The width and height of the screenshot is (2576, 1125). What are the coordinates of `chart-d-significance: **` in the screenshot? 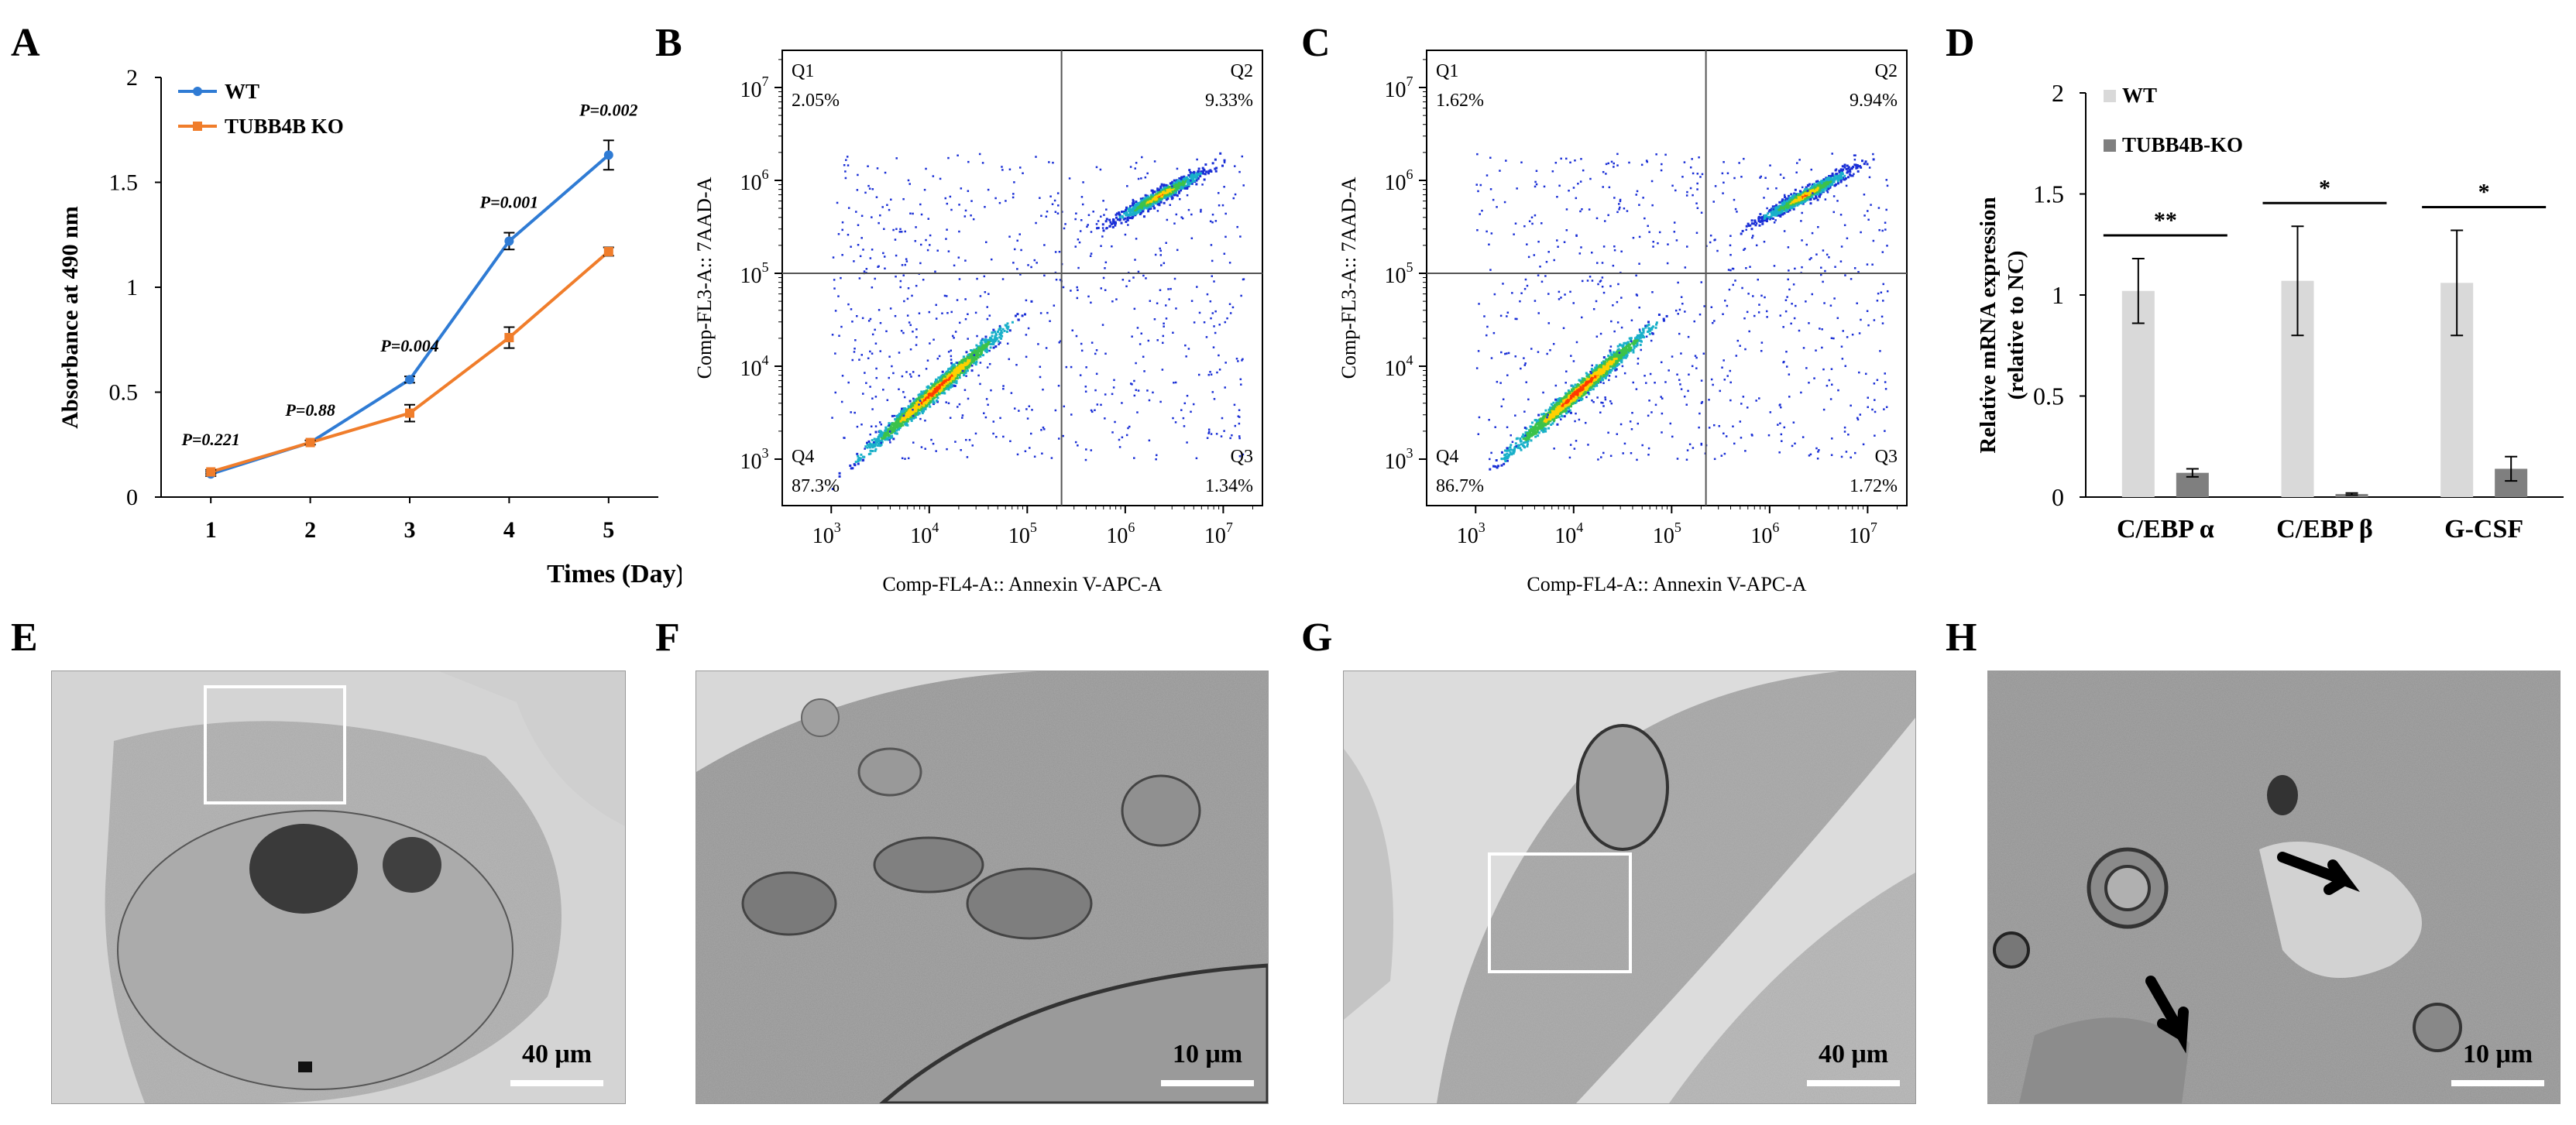 It's located at (2165, 220).